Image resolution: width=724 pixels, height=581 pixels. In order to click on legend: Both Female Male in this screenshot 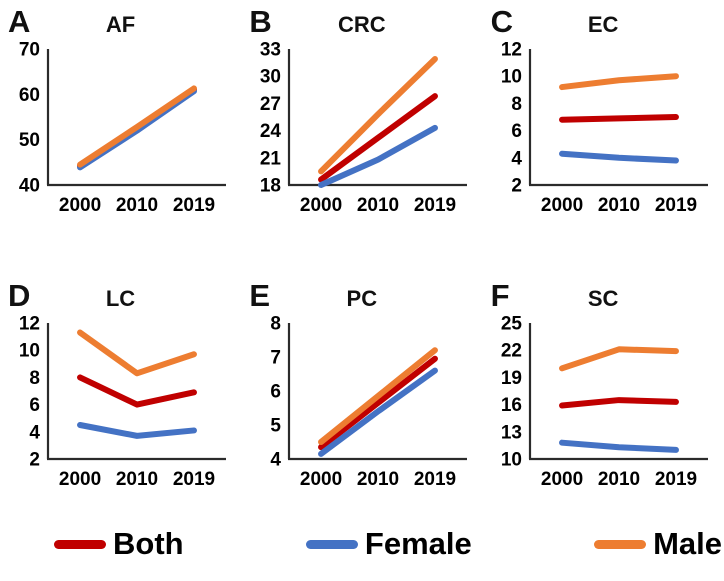, I will do `click(362, 544)`.